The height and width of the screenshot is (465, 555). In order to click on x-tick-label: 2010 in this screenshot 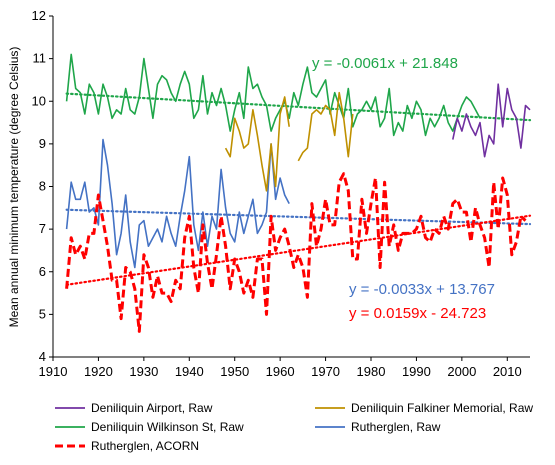, I will do `click(507, 371)`.